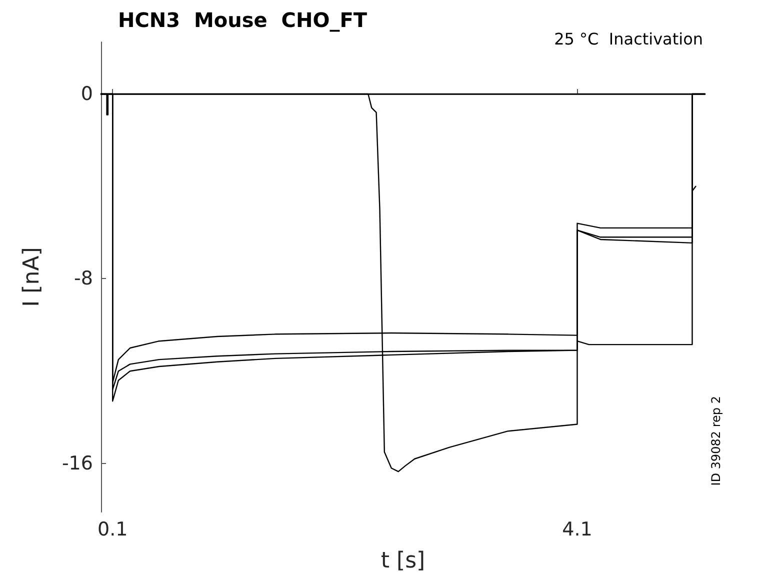  What do you see at coordinates (113, 529) in the screenshot?
I see `x-tick-label: 0.1` at bounding box center [113, 529].